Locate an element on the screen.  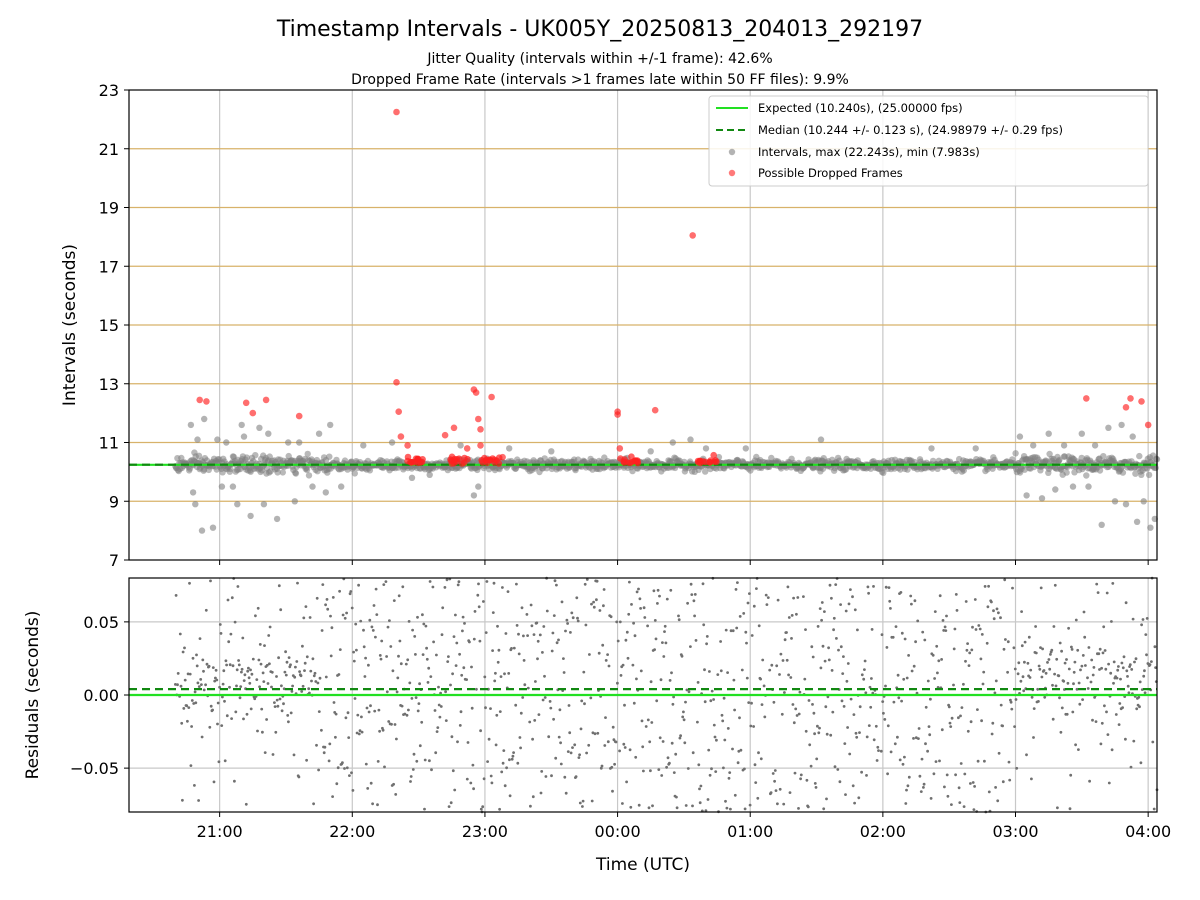
legend-box is located at coordinates (928, 141).